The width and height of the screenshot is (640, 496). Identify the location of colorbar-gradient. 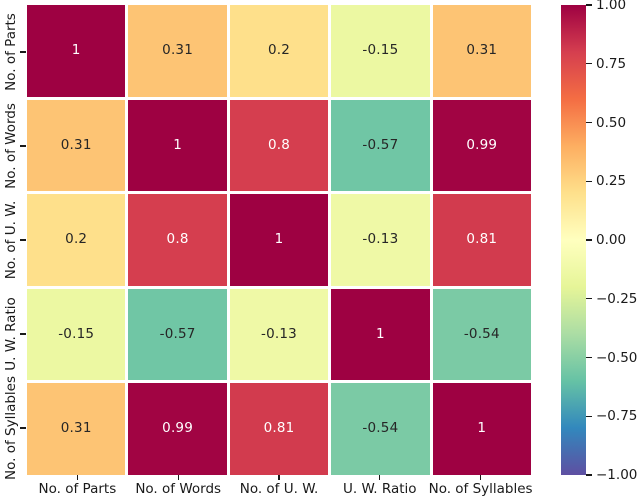
(573, 240).